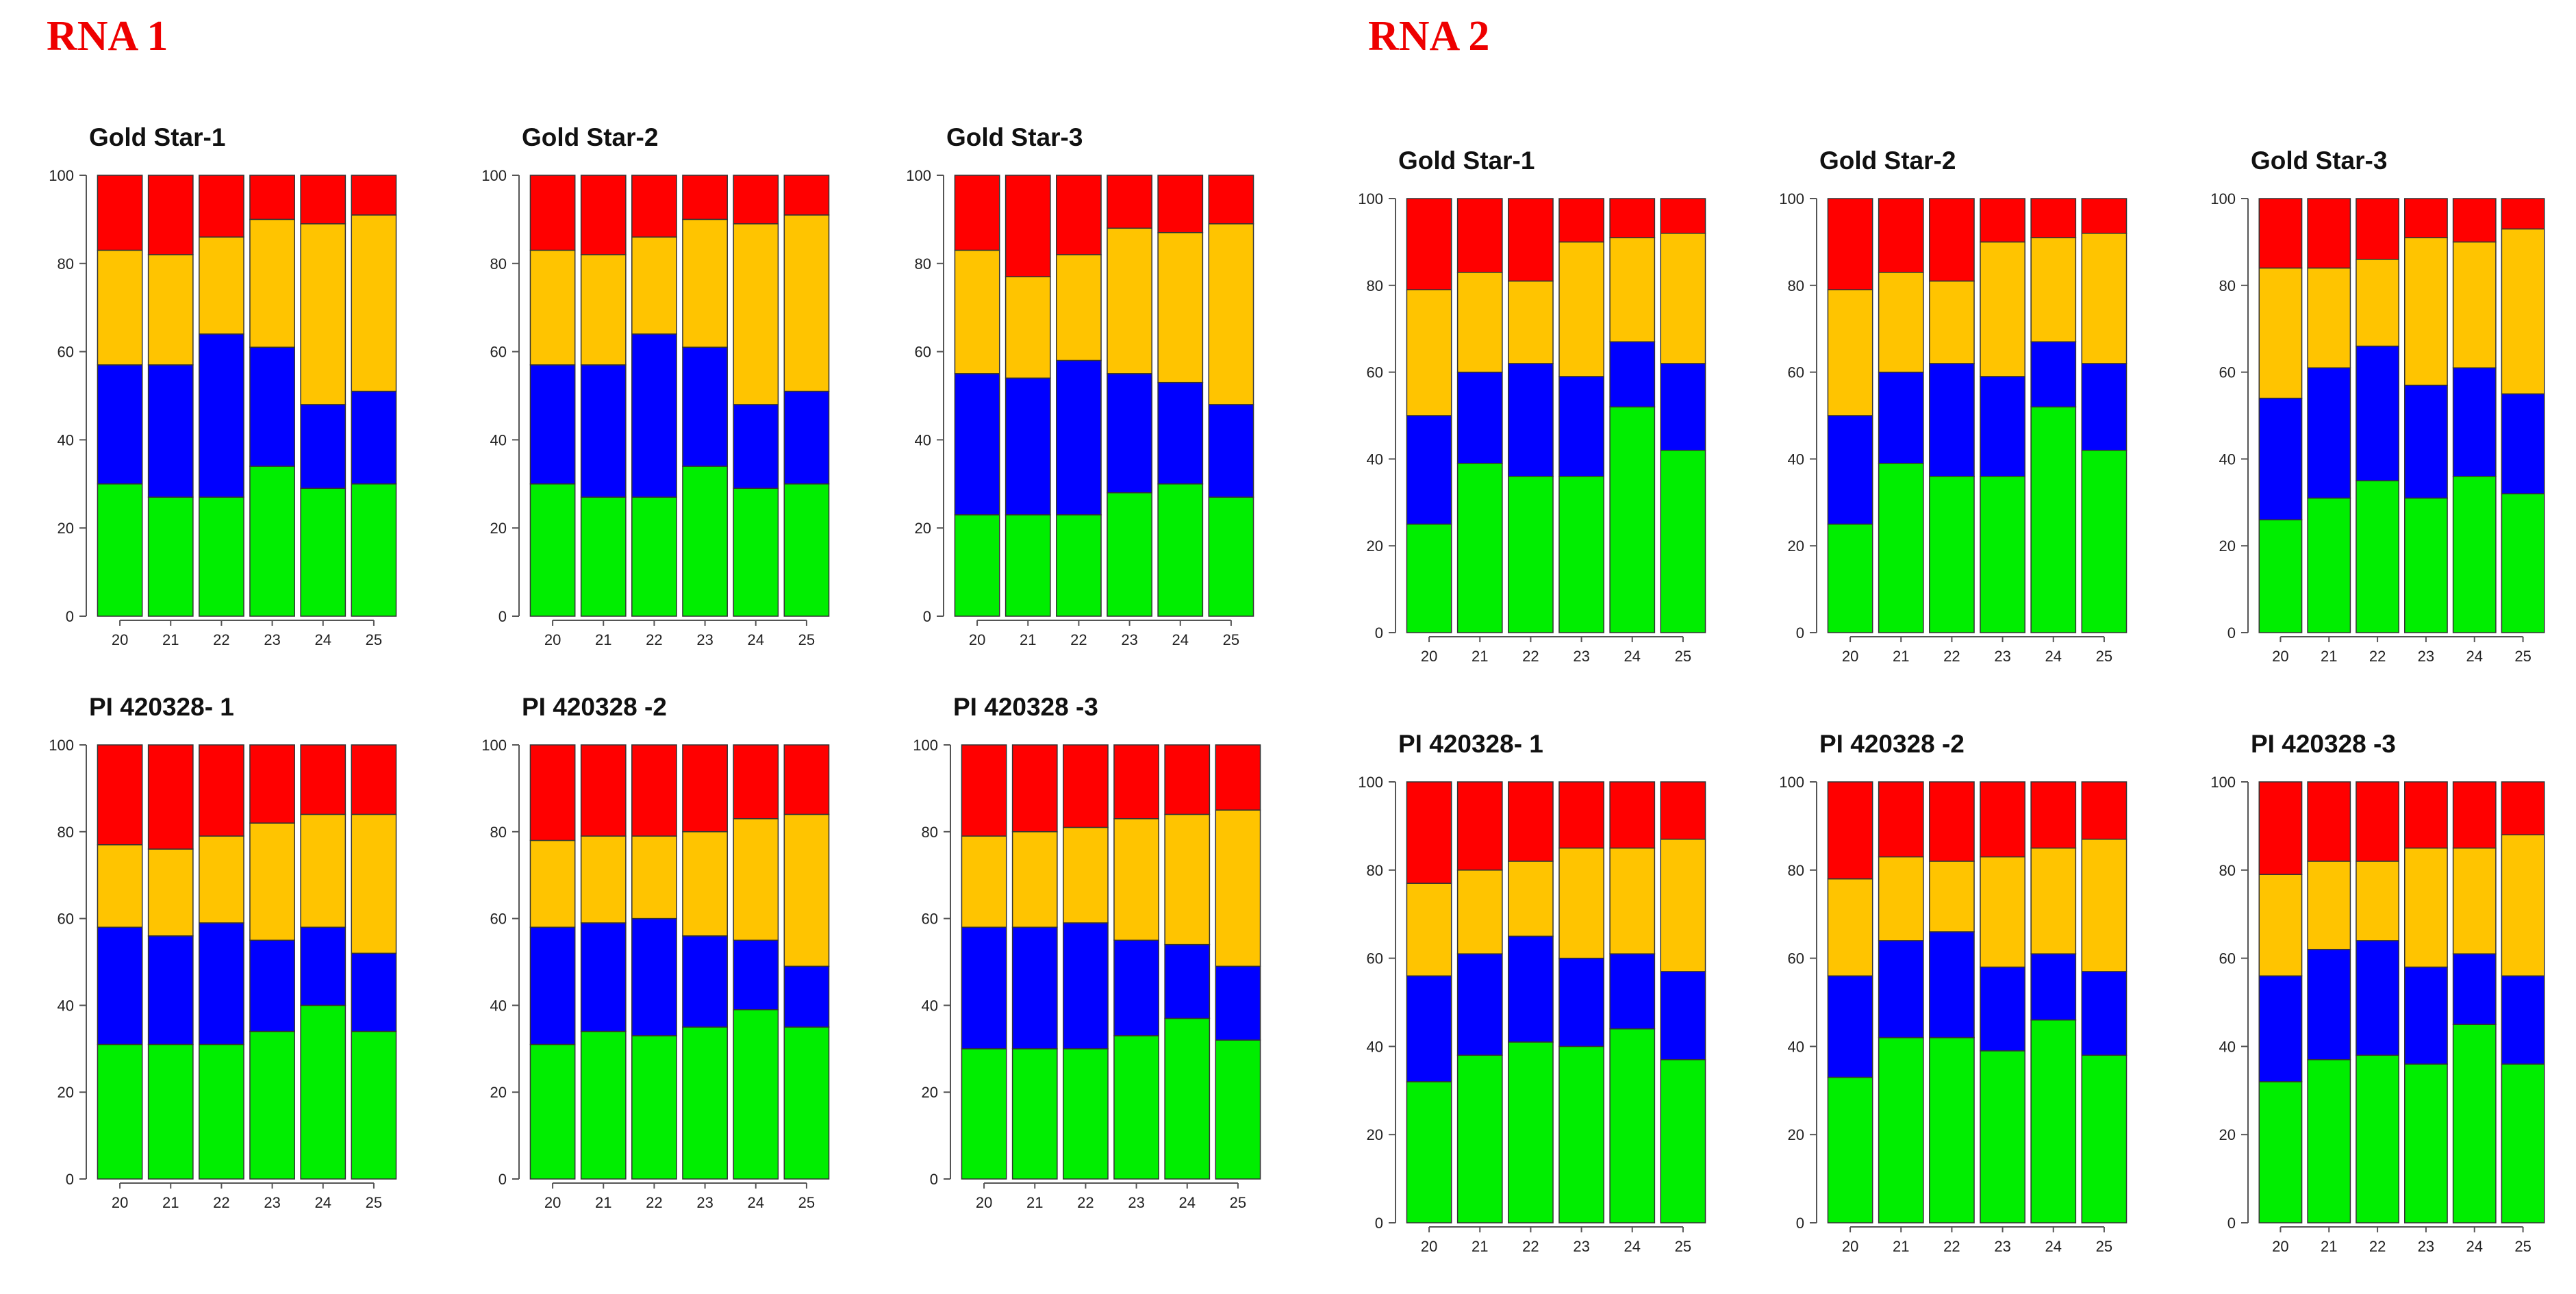 The height and width of the screenshot is (1294, 2576). Describe the element at coordinates (1467, 161) in the screenshot. I see `chart-title: Gold Star-1` at that location.